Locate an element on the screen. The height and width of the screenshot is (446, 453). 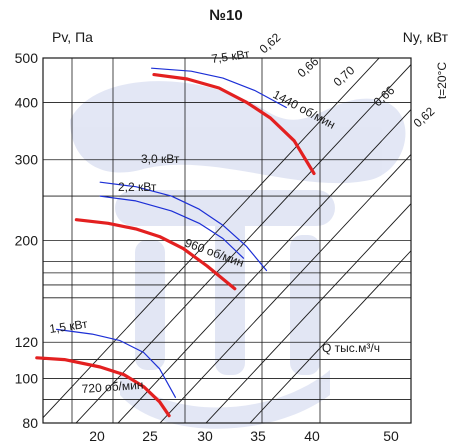
y-tick-label: 500 is located at coordinates (27, 58).